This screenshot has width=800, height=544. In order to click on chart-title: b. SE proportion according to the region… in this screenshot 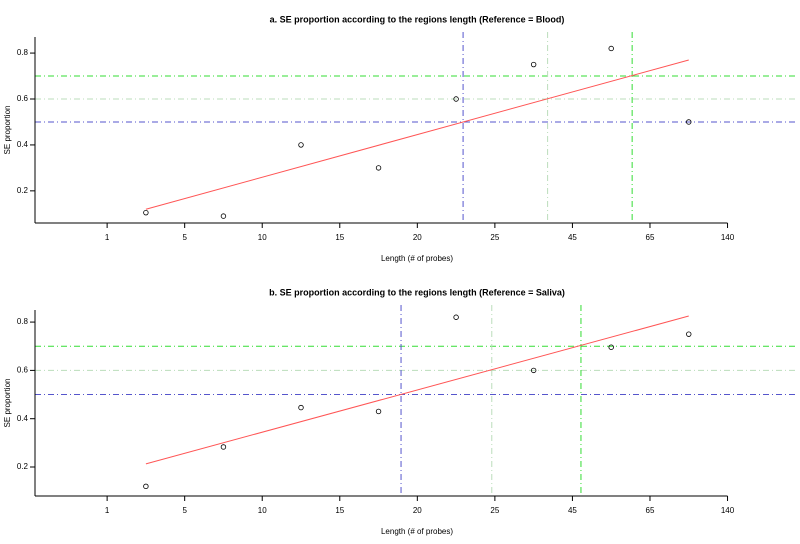, I will do `click(417, 292)`.